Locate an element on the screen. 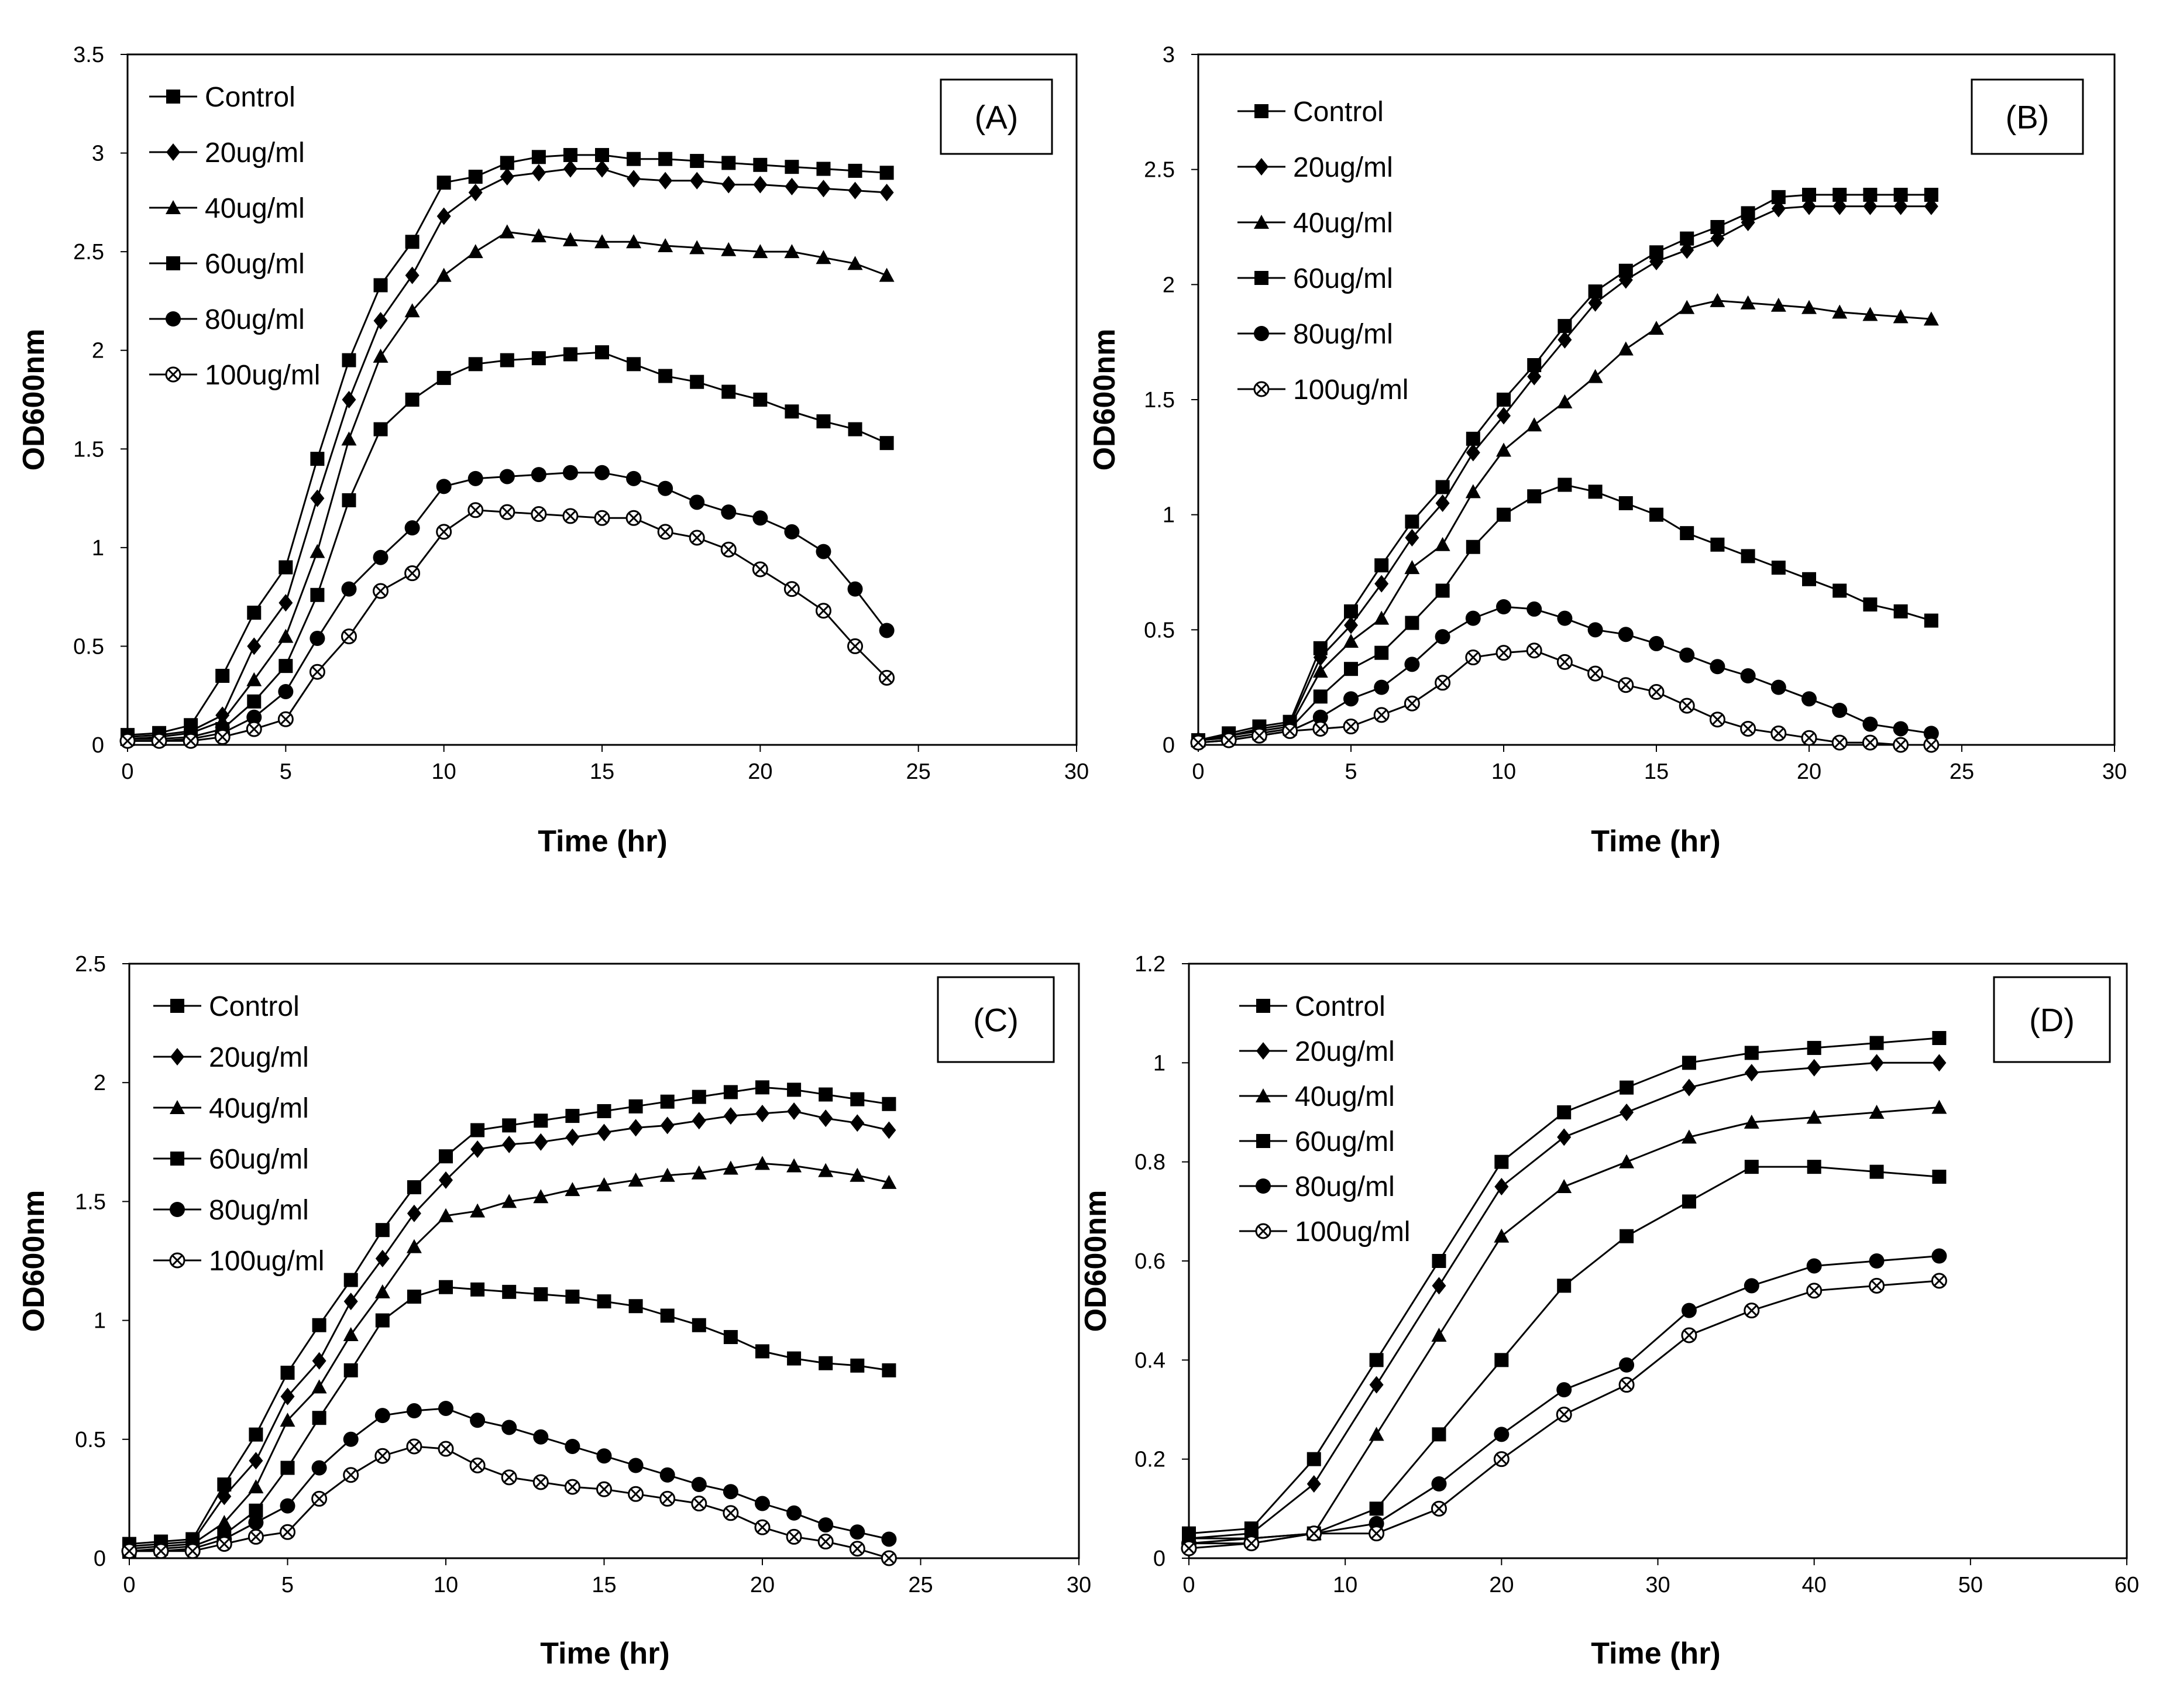 This screenshot has height=1708, width=2166. panel-c-label-box is located at coordinates (996, 1020).